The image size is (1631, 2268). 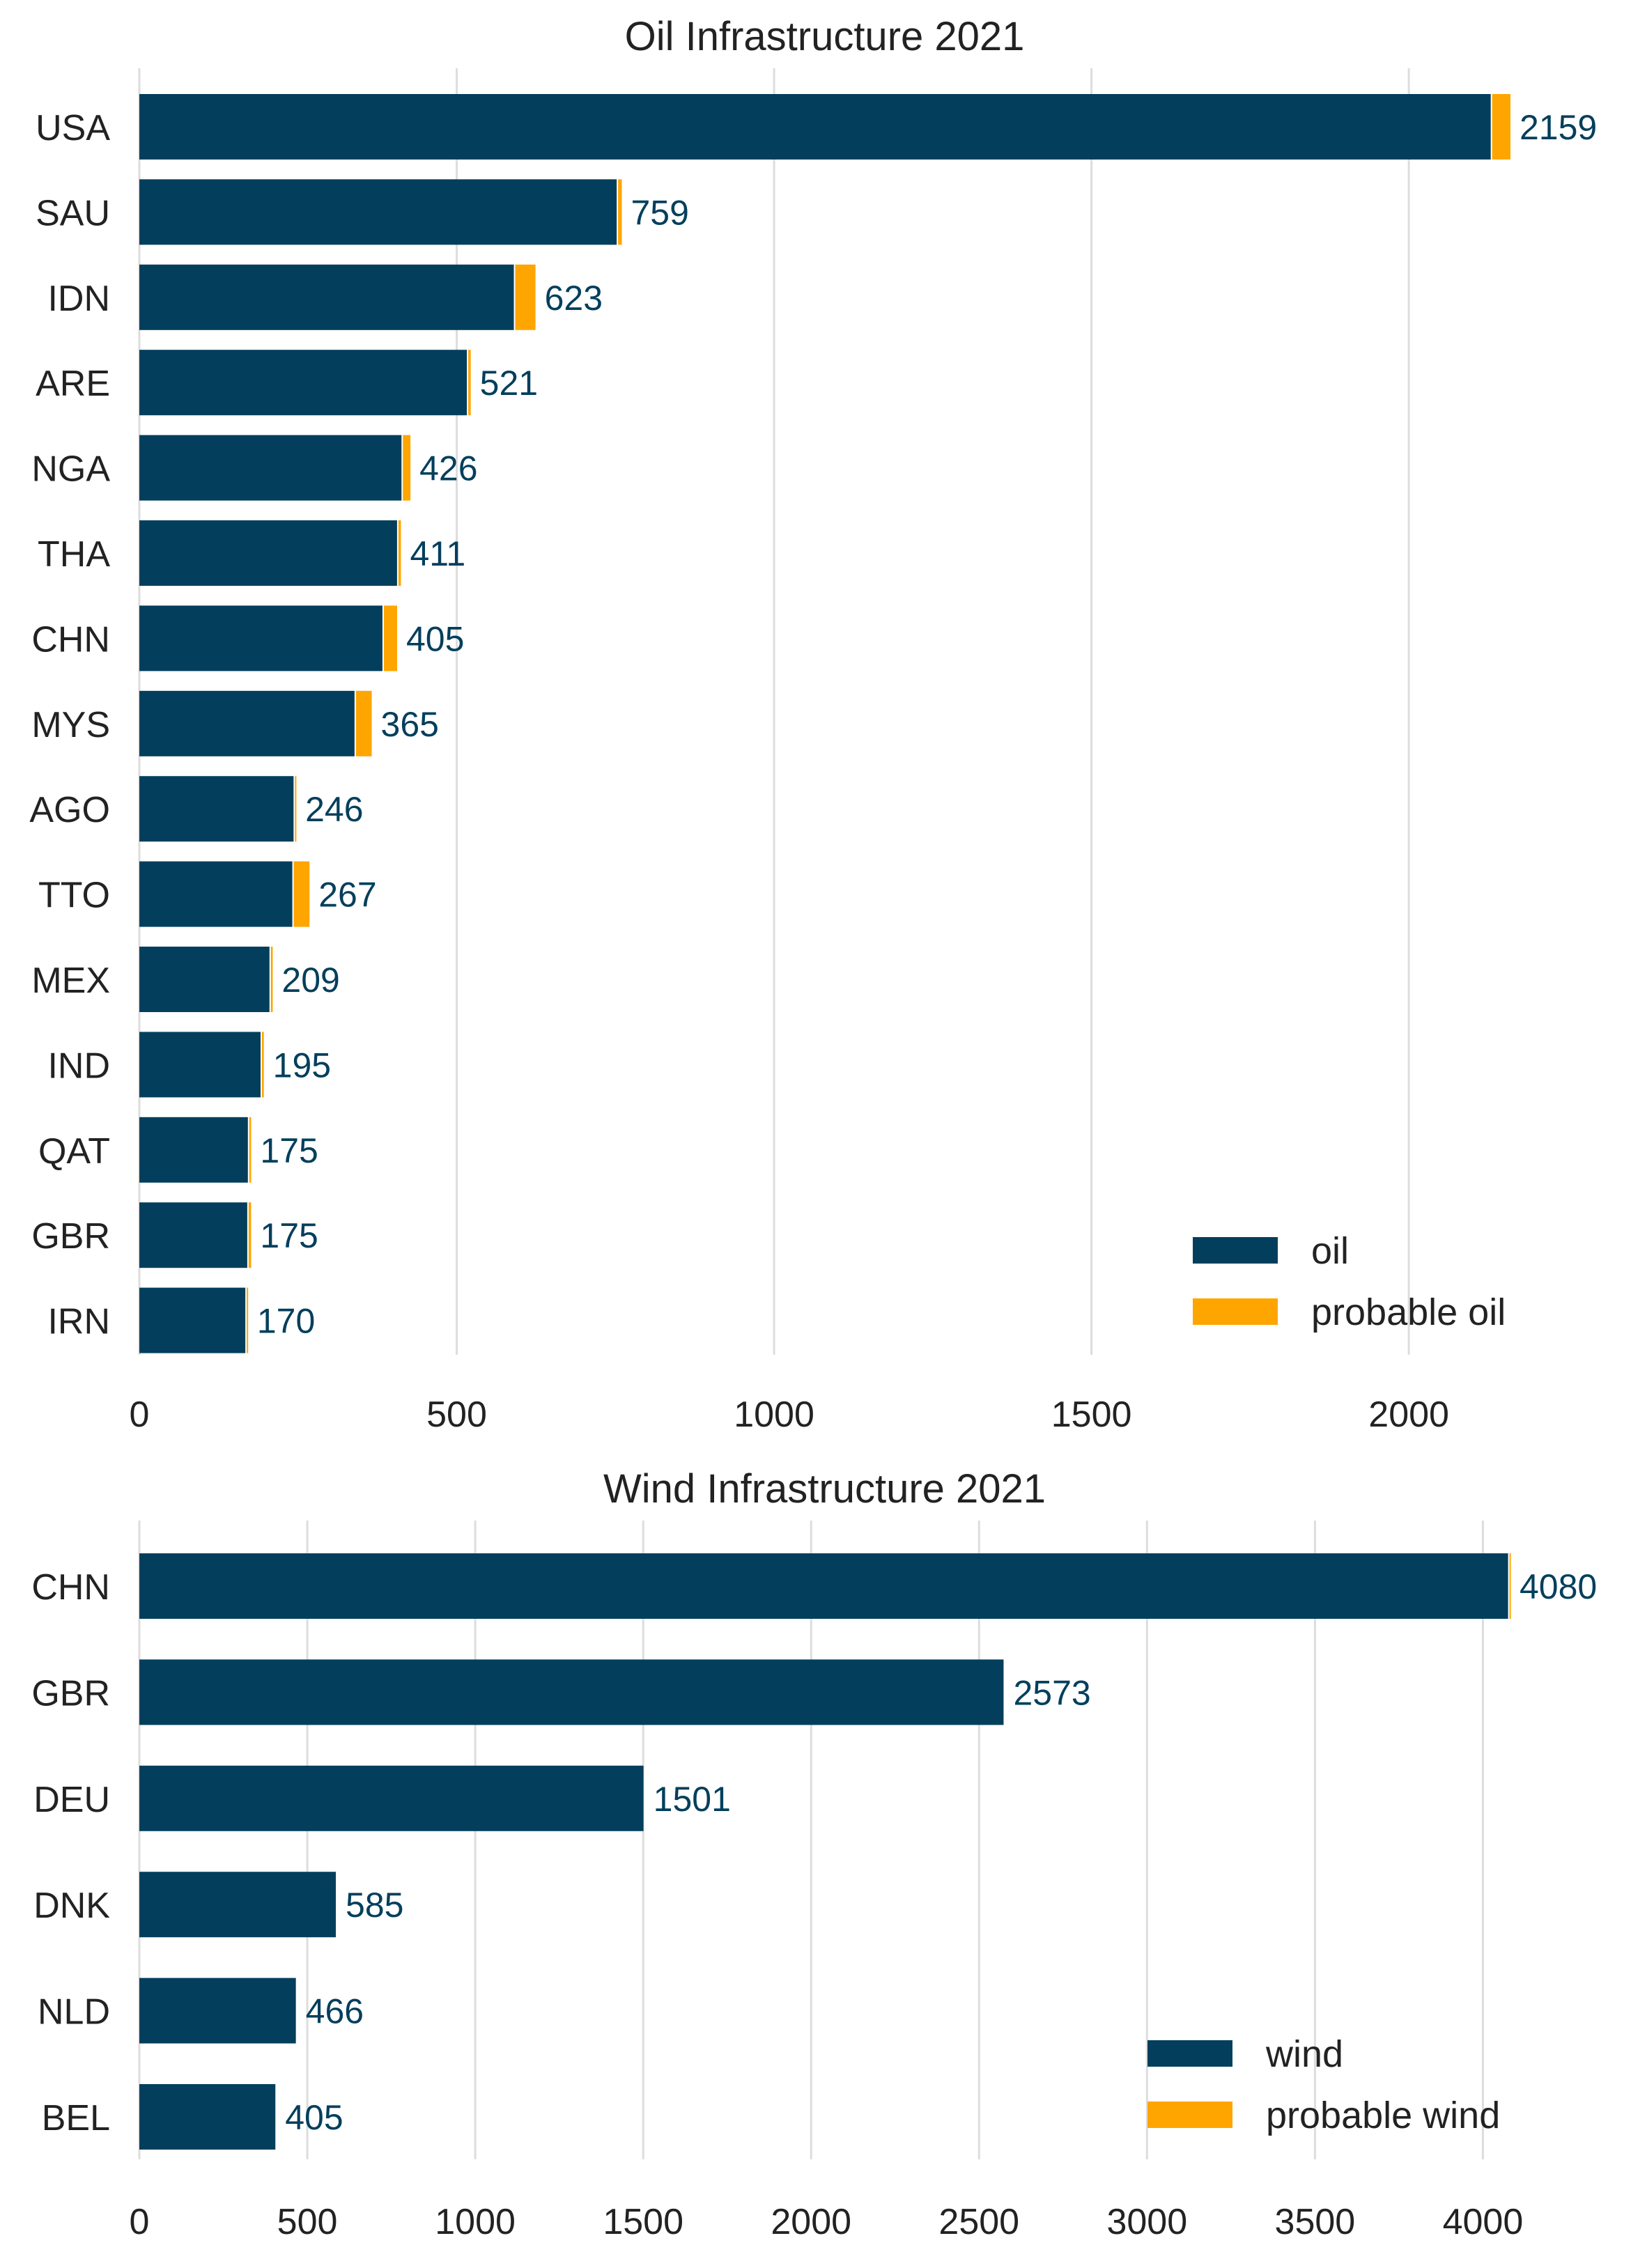 What do you see at coordinates (302, 1065) in the screenshot?
I see `data-label: 195` at bounding box center [302, 1065].